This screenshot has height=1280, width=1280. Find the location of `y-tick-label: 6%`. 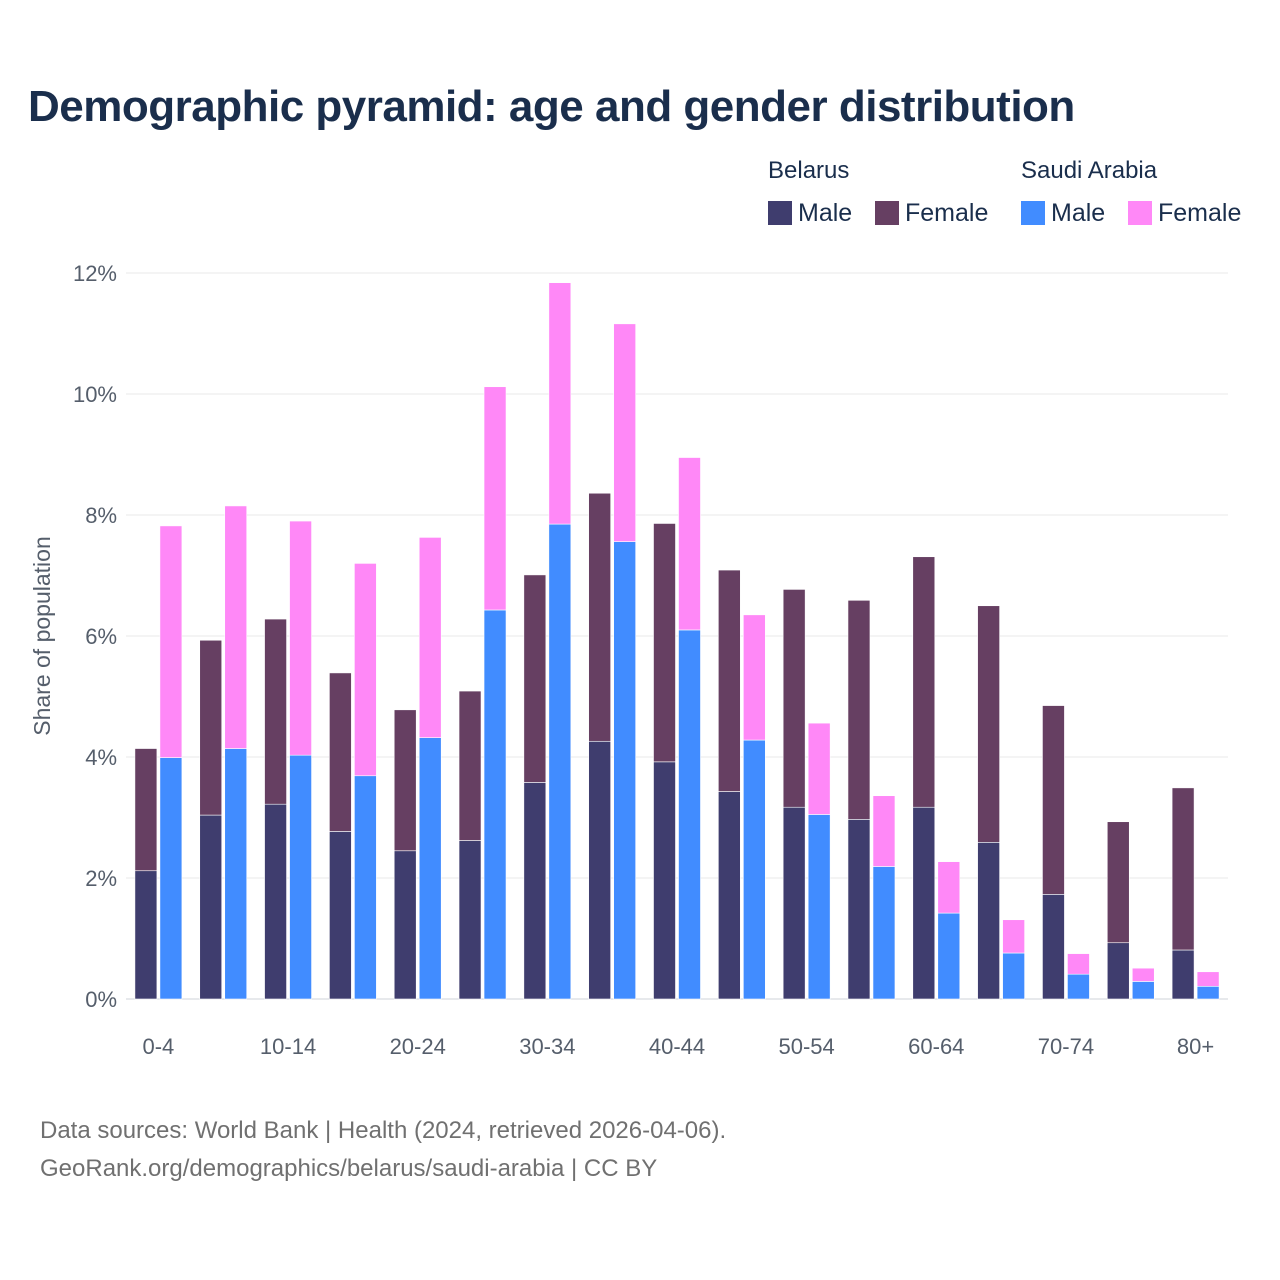

y-tick-label: 6% is located at coordinates (101, 636).